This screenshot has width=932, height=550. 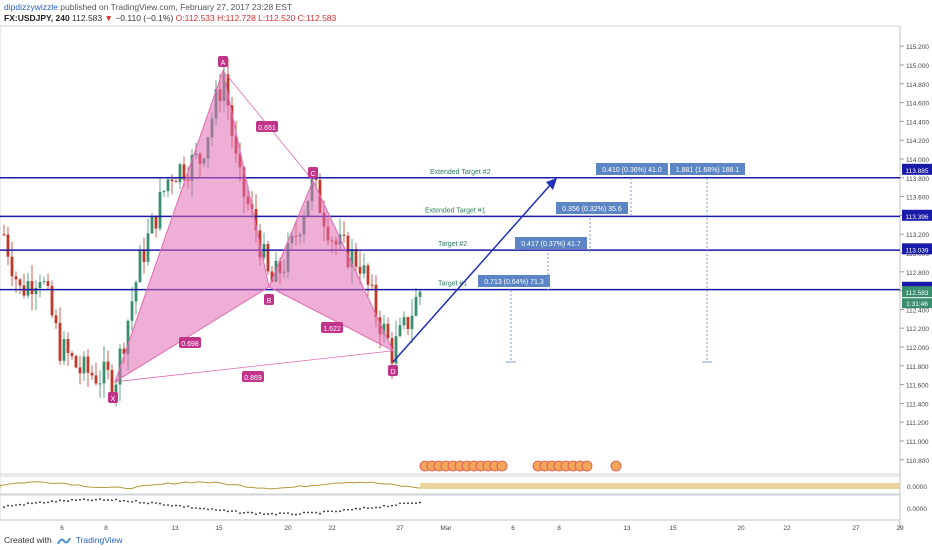 What do you see at coordinates (63, 540) in the screenshot?
I see `footer: Created with TradingView` at bounding box center [63, 540].